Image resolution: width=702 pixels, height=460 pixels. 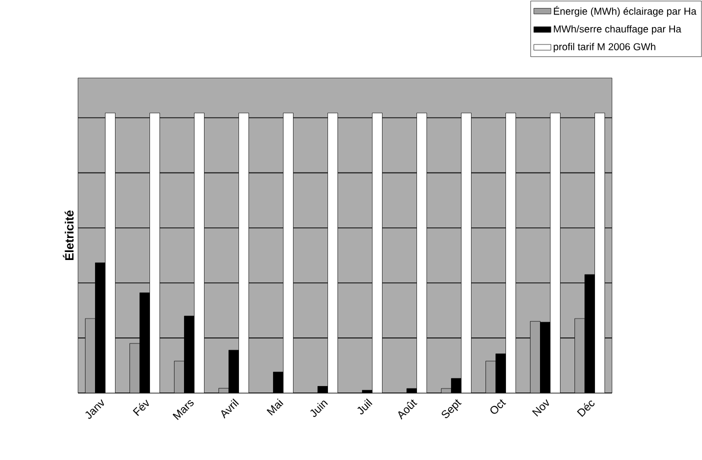 I want to click on x-tick-label: Fév, so click(x=140, y=408).